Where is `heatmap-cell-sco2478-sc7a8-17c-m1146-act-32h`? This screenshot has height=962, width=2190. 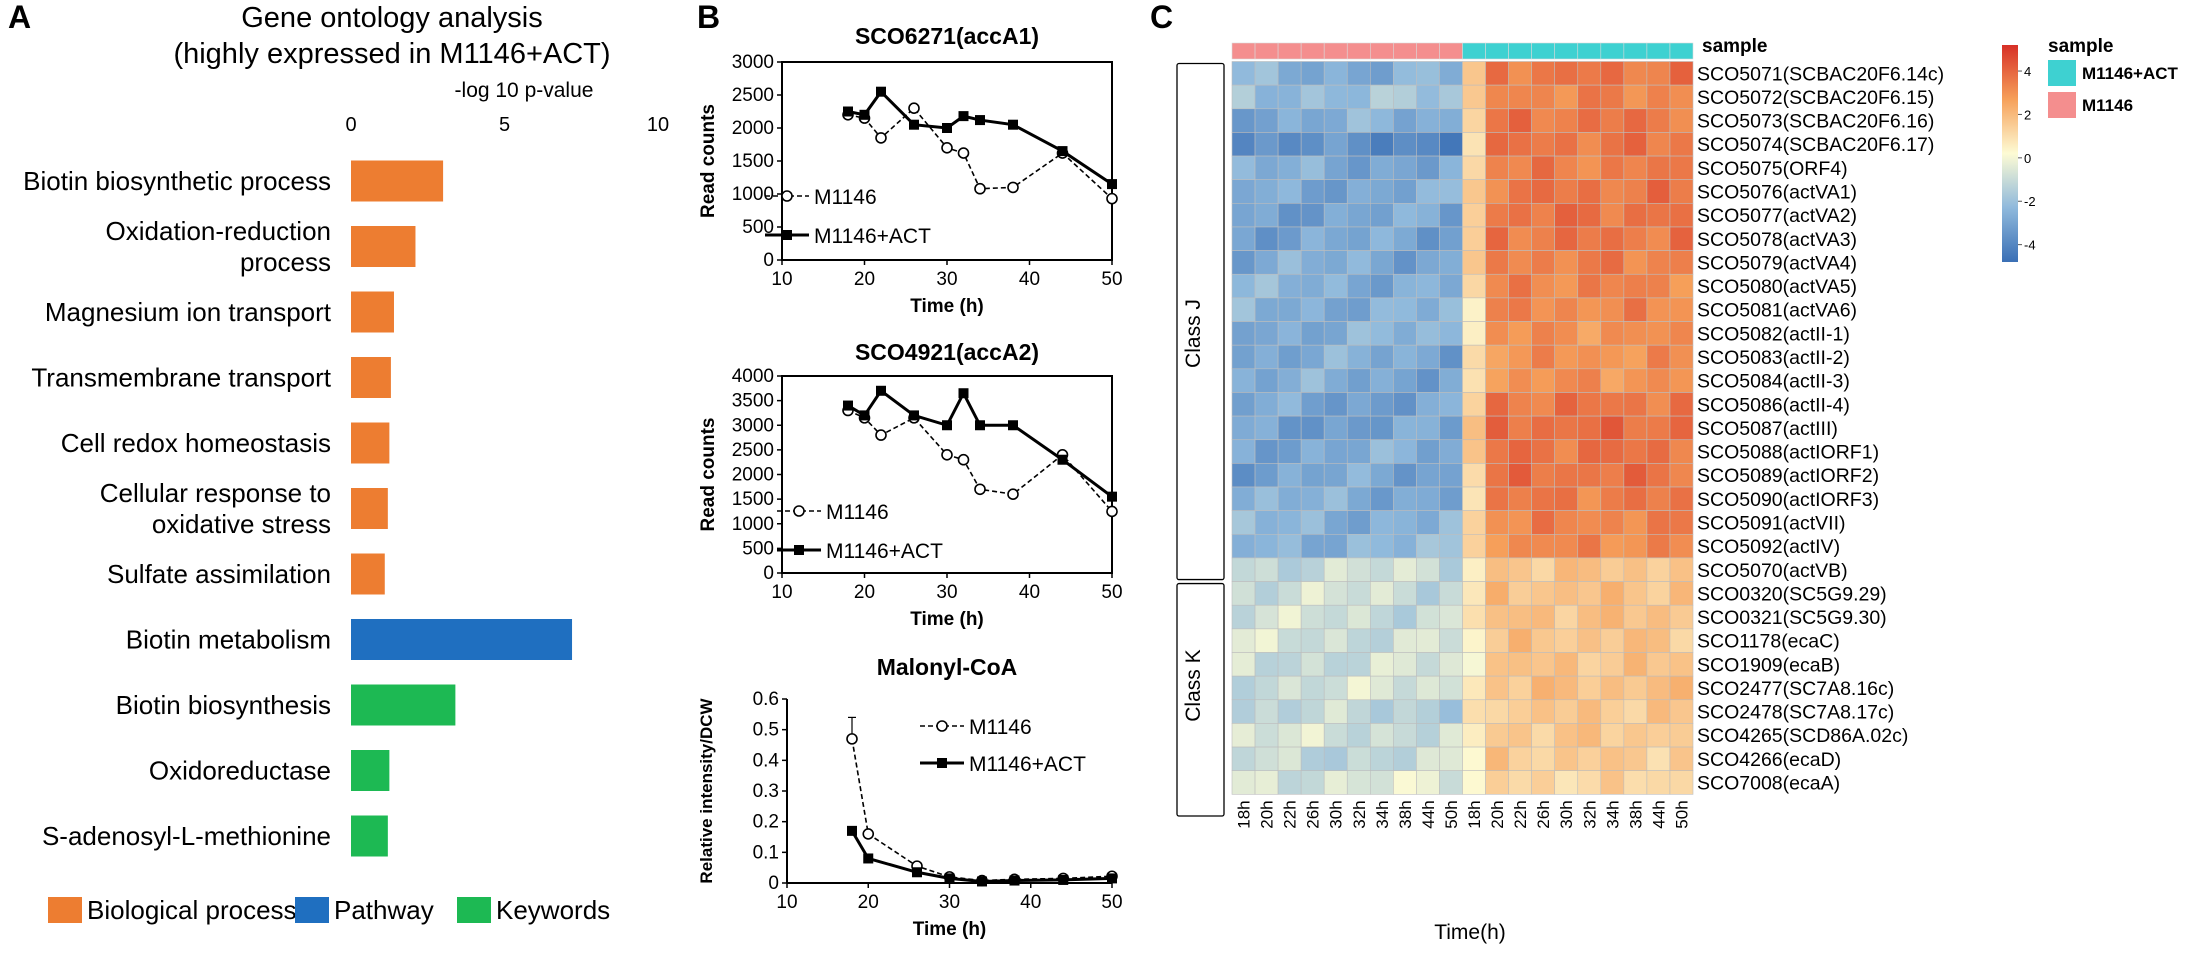 heatmap-cell-sco2478-sc7a8-17c-m1146-act-32h is located at coordinates (1589, 711).